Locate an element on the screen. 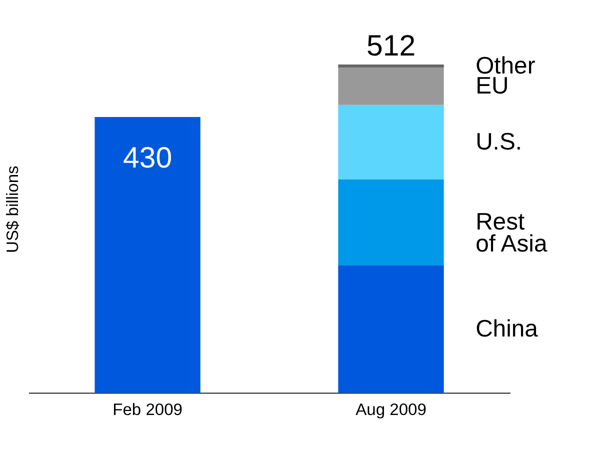 The image size is (613, 454). y-axis-title: US$ billions is located at coordinates (12, 209).